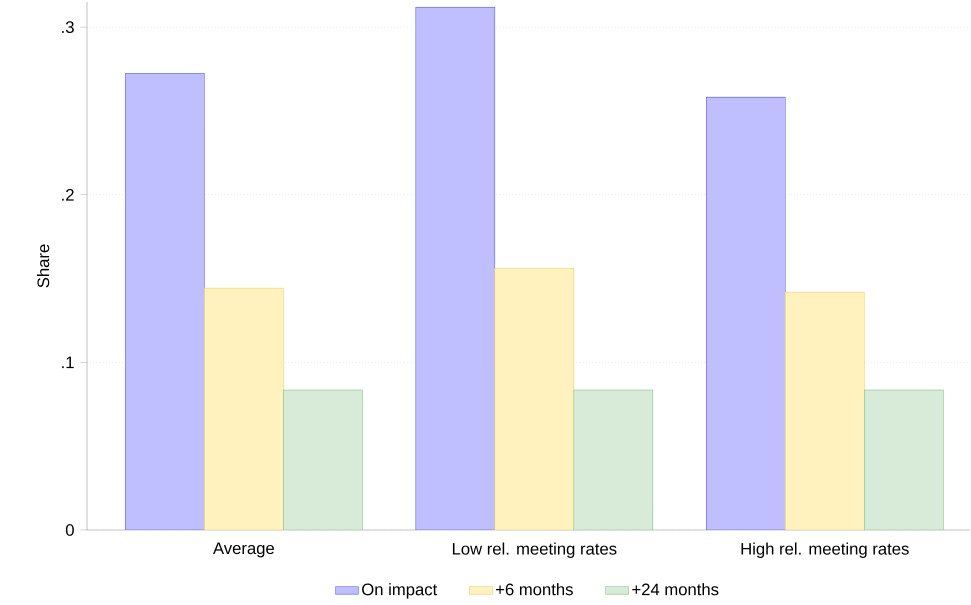 The height and width of the screenshot is (605, 971). Describe the element at coordinates (825, 550) in the screenshot. I see `x-tick-label: High rel. meeting rates` at that location.